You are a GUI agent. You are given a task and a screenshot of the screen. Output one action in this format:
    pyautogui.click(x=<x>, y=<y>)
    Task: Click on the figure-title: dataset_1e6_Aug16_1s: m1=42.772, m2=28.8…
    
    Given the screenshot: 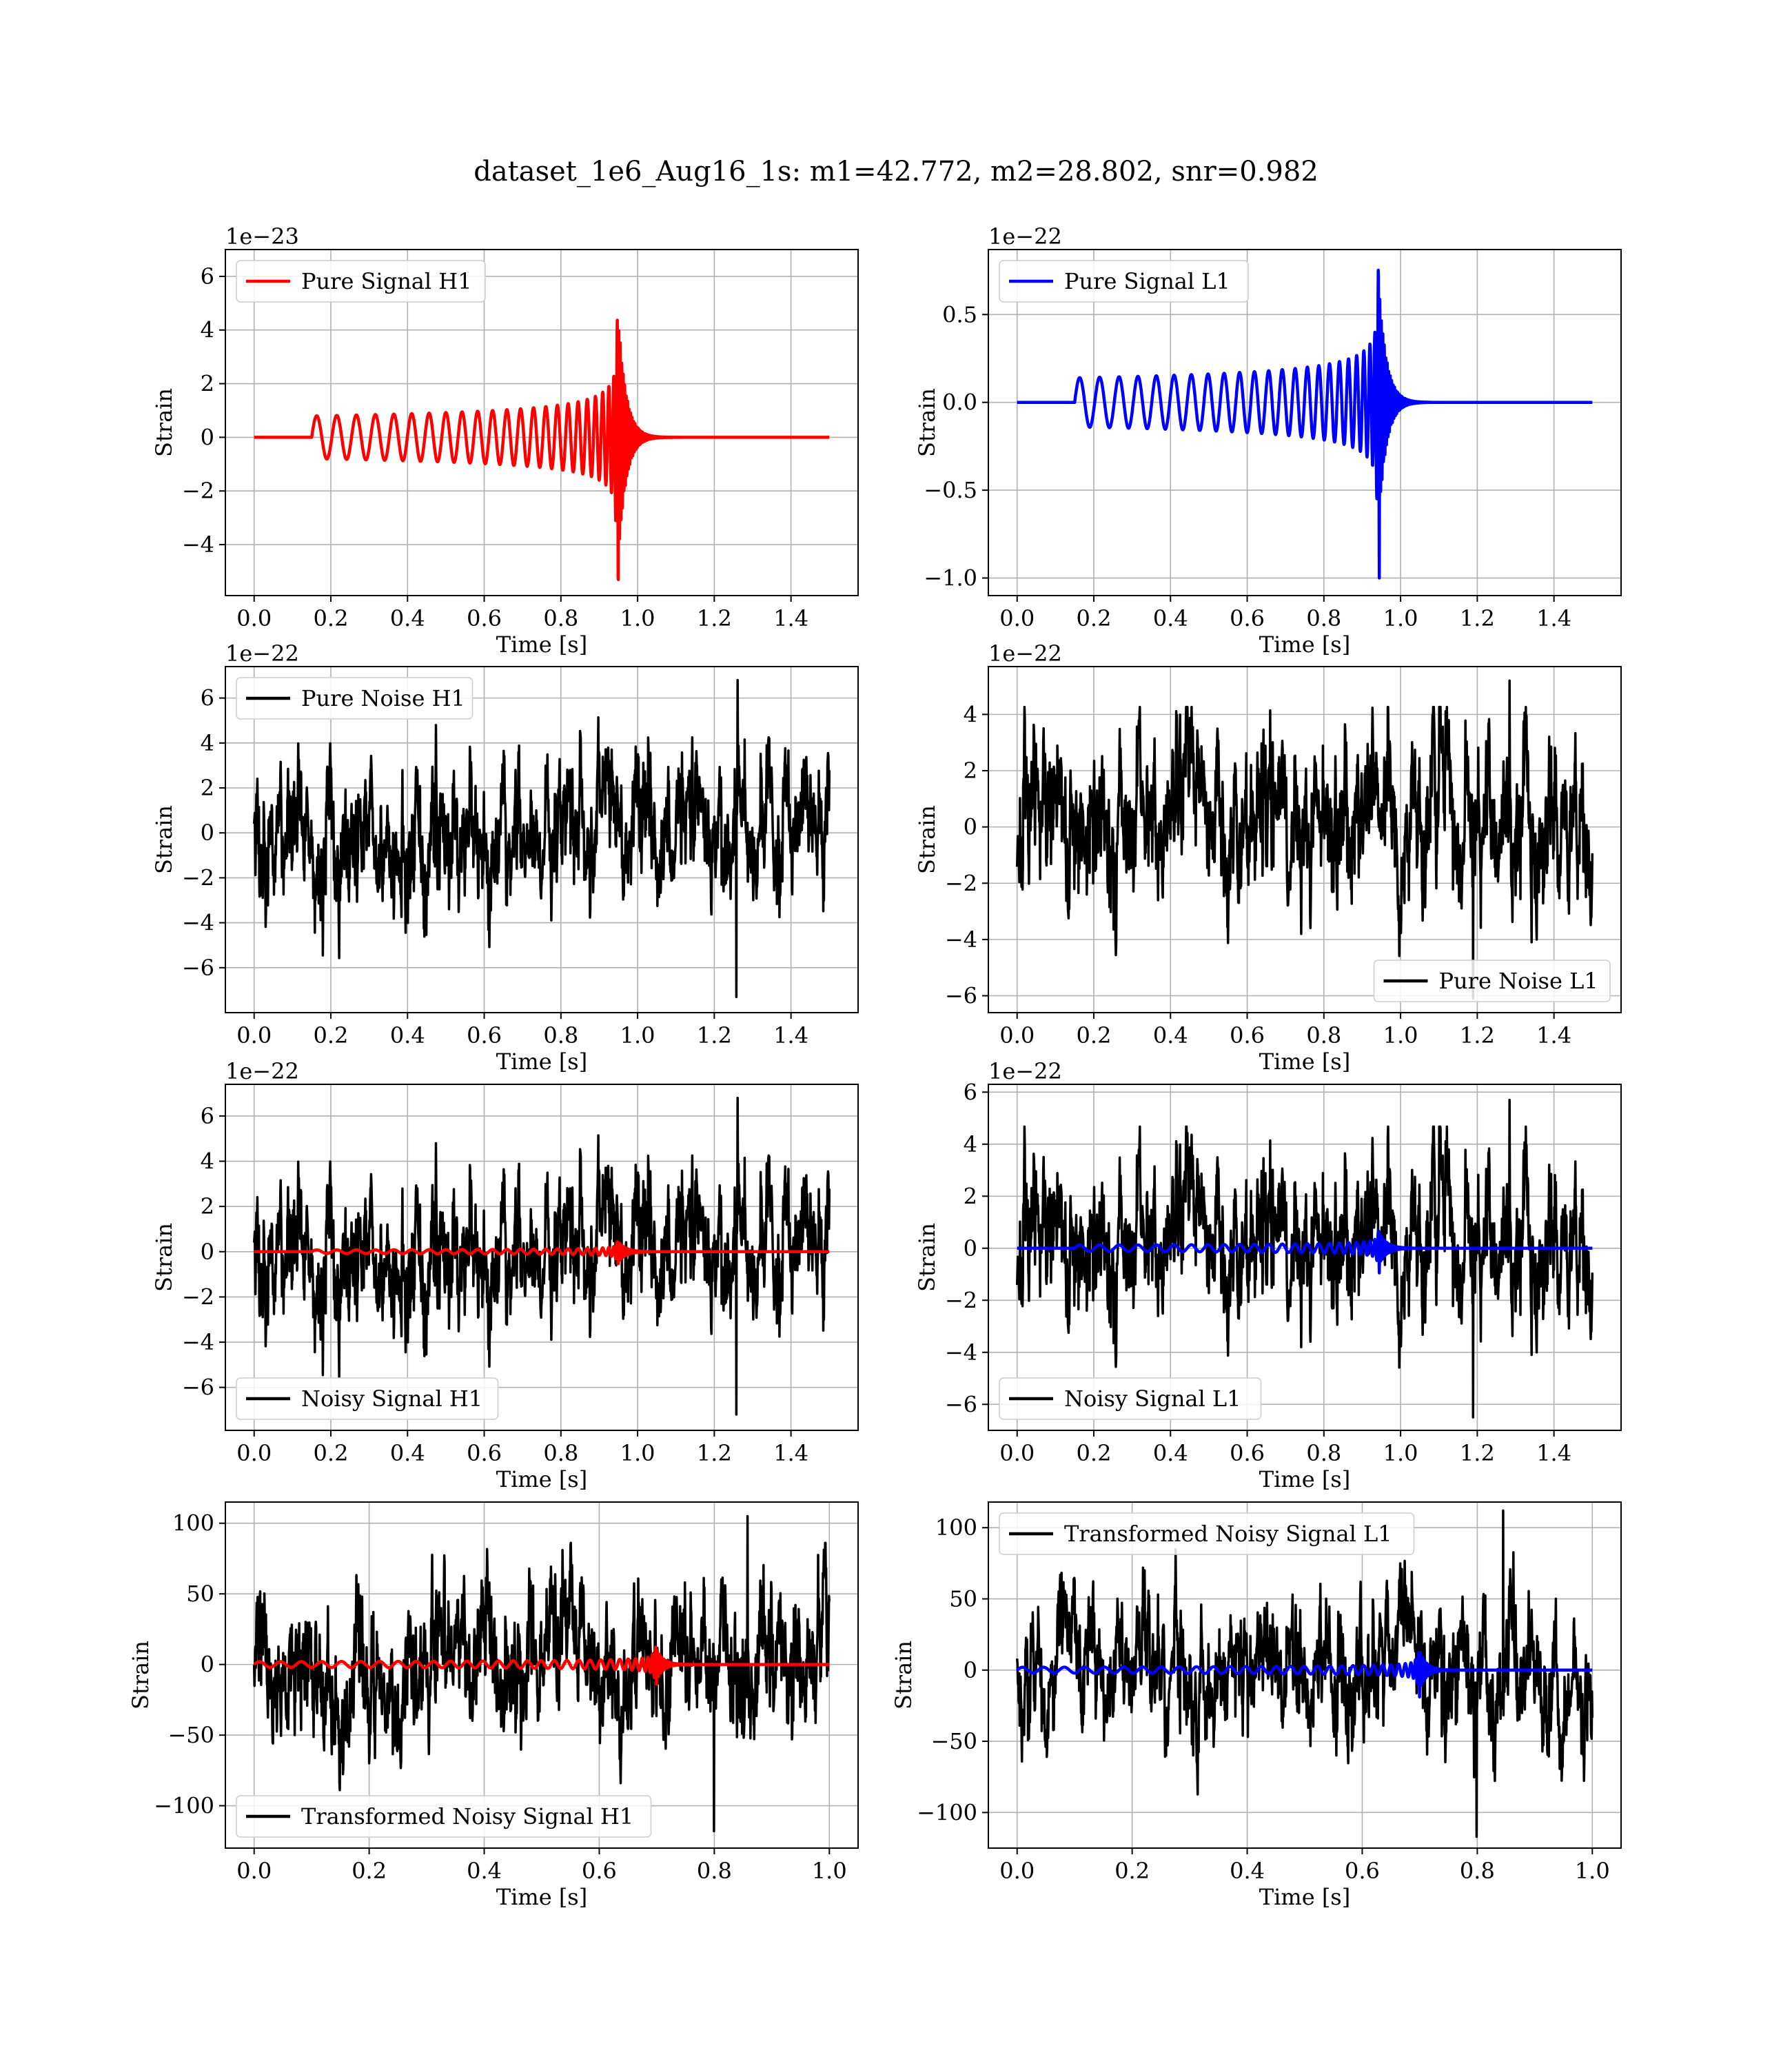 What is the action you would take?
    pyautogui.click(x=896, y=171)
    